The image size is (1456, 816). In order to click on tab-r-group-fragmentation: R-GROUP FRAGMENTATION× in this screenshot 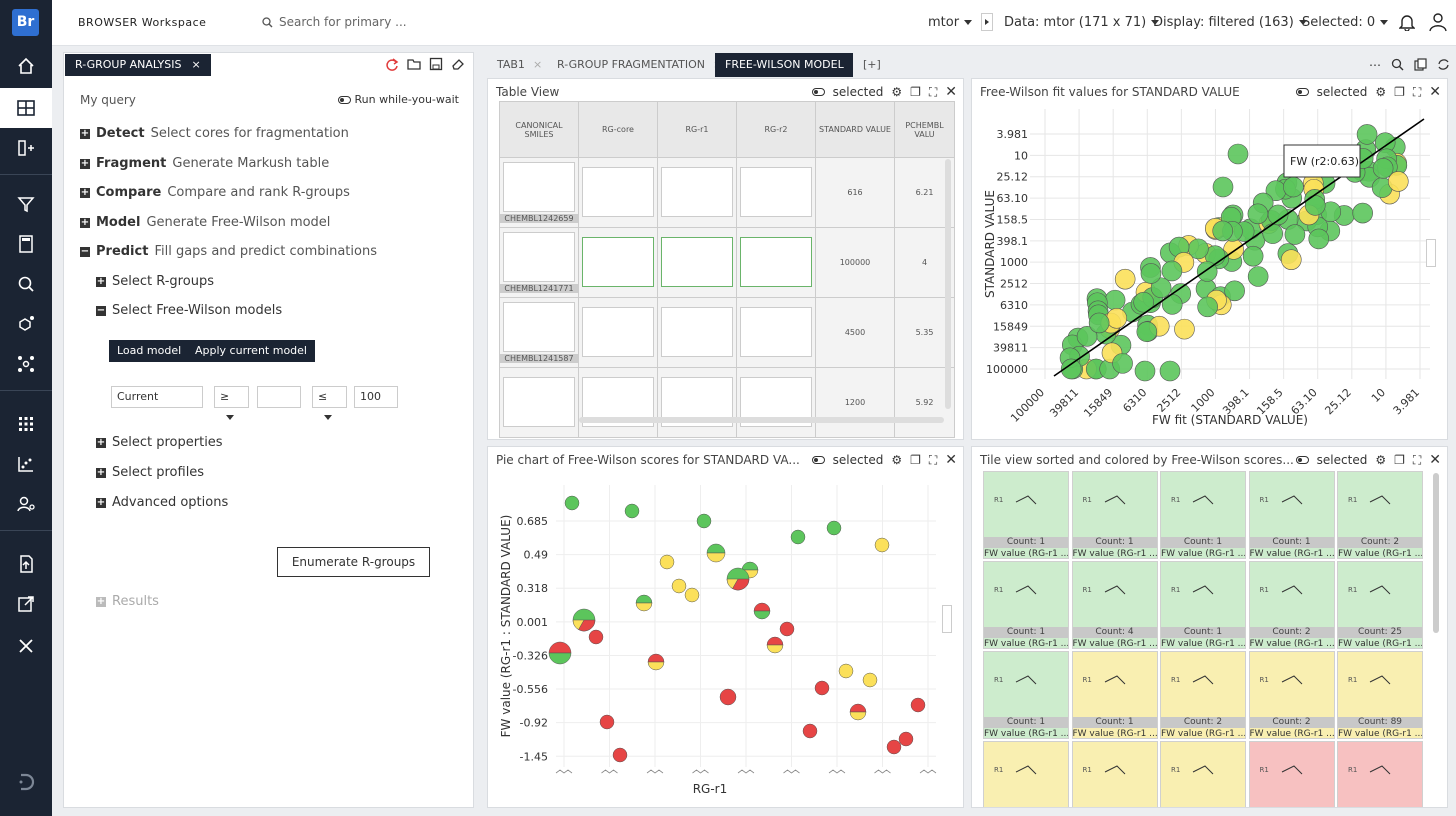, I will do `click(640, 65)`.